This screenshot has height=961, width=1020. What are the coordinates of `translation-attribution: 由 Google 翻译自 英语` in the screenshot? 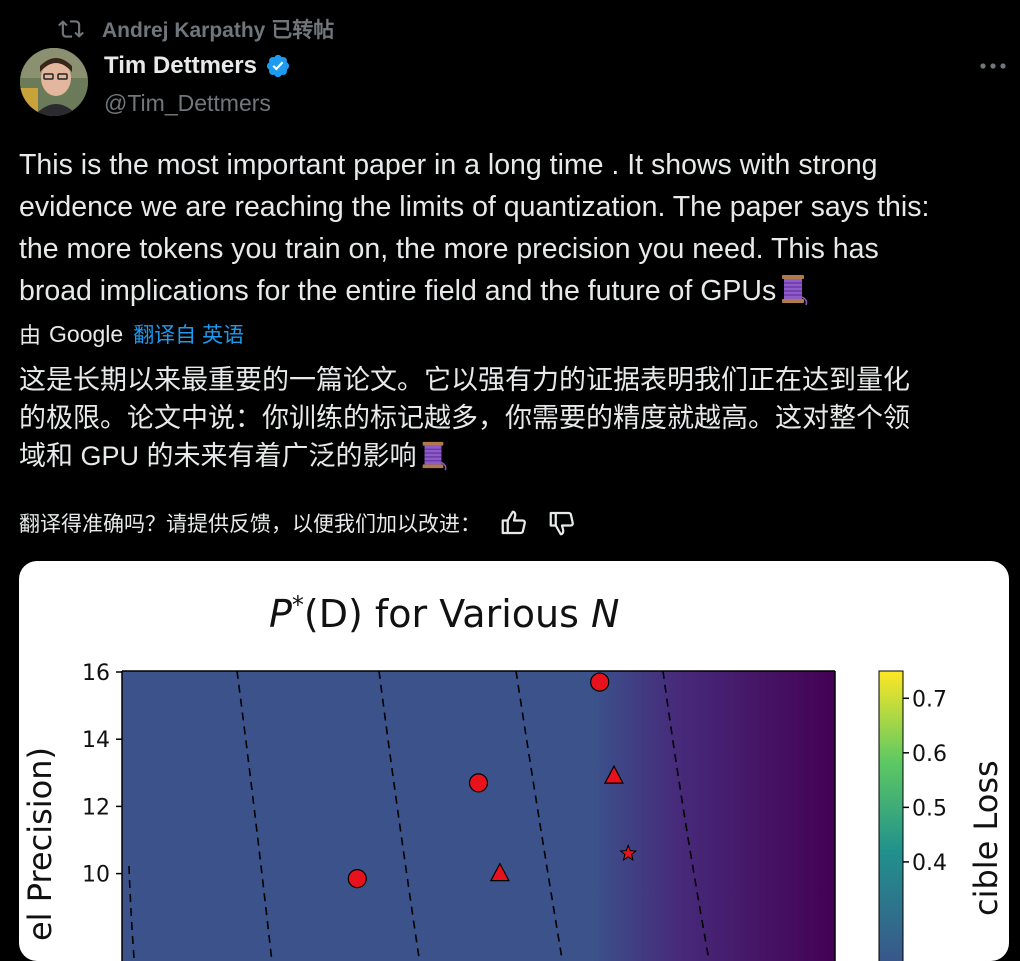 It's located at (131, 334).